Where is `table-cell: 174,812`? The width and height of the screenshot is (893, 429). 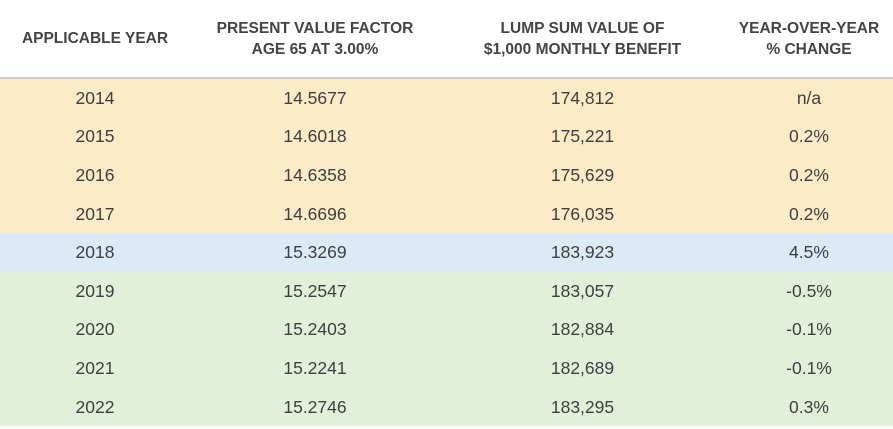 table-cell: 174,812 is located at coordinates (582, 98).